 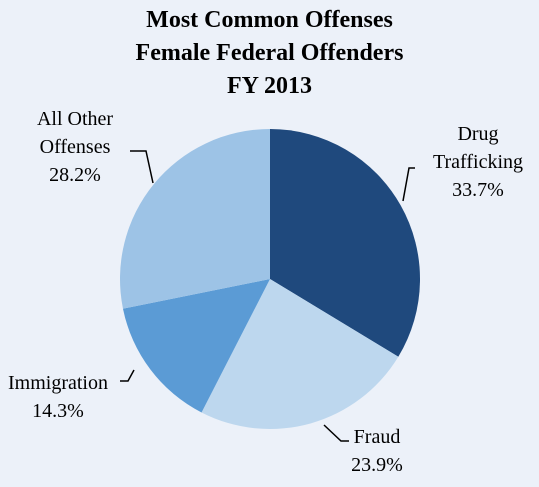 I want to click on slice-label-drug-trafficking-line-2: Trafficking, so click(x=478, y=162).